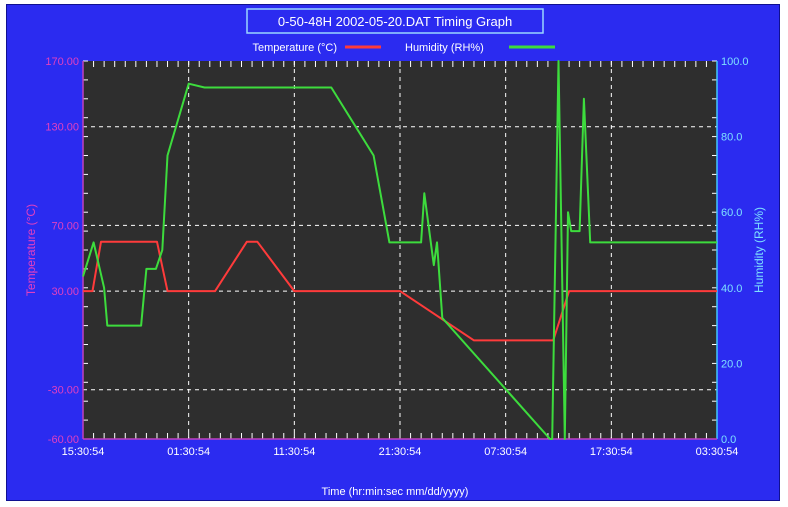  I want to click on x-tick-label: 21:30:54, so click(400, 452).